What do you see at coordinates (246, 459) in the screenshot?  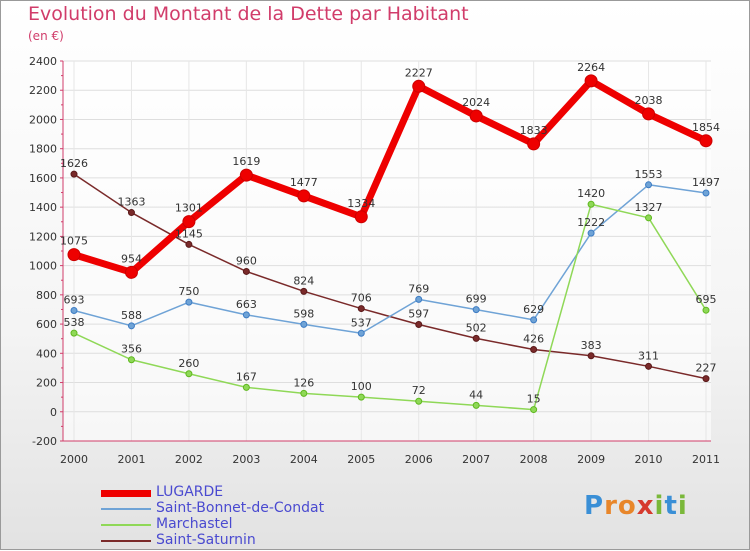 I see `x-tick-label: 2003` at bounding box center [246, 459].